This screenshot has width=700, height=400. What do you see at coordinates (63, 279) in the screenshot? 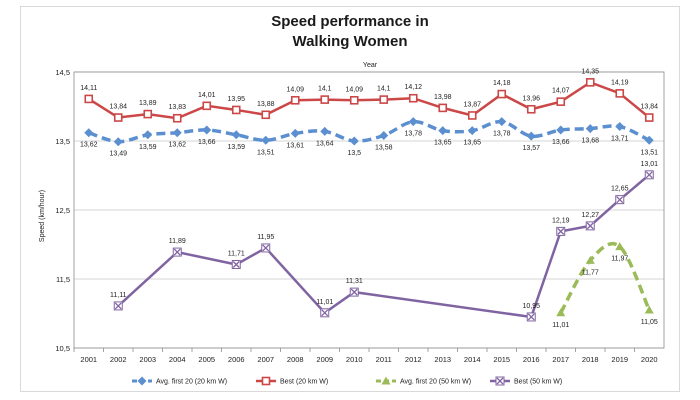
I see `y-tick-label: 11,5` at bounding box center [63, 279].